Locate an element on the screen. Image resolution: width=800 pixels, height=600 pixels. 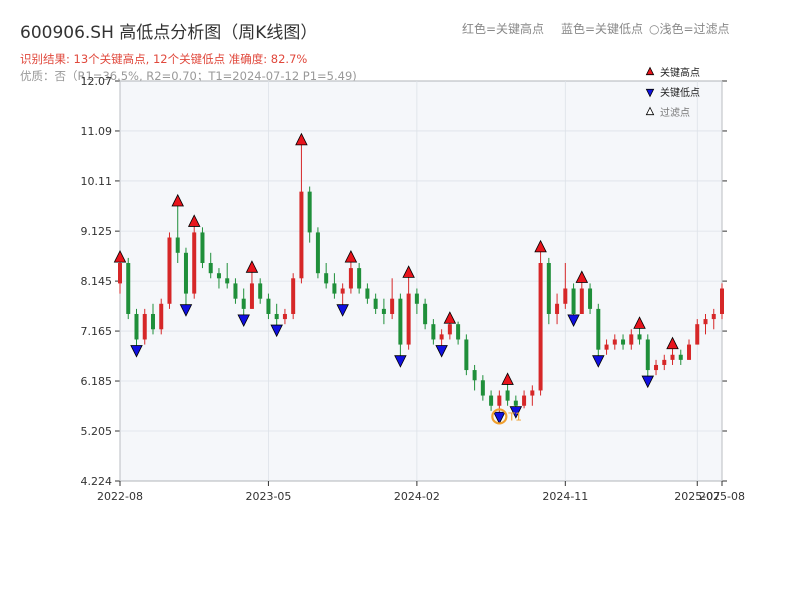
legend-label: 关键低点 is located at coordinates (680, 92).